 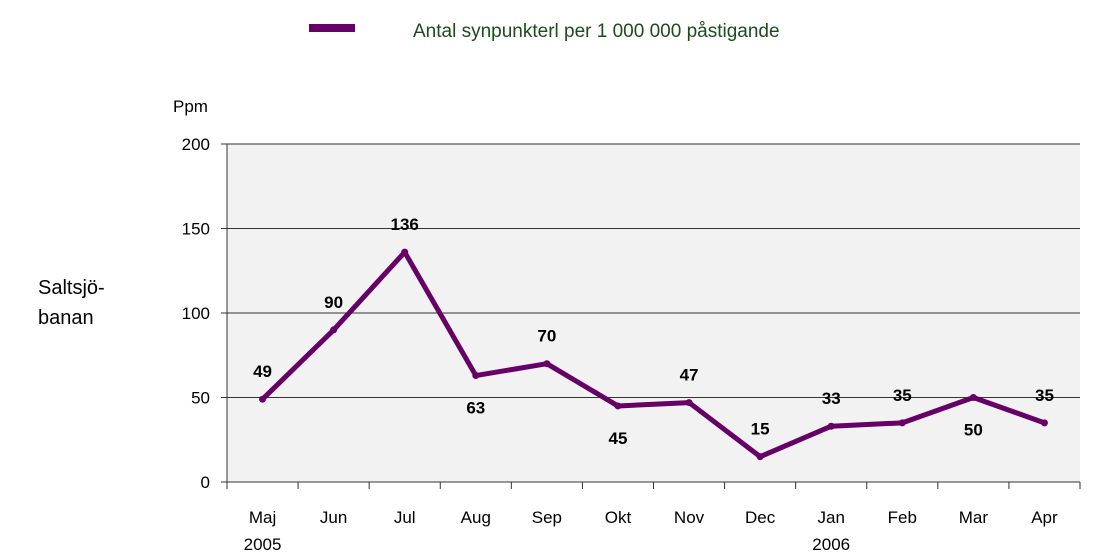 What do you see at coordinates (831, 544) in the screenshot?
I see `x-tick-sublabel: 2006` at bounding box center [831, 544].